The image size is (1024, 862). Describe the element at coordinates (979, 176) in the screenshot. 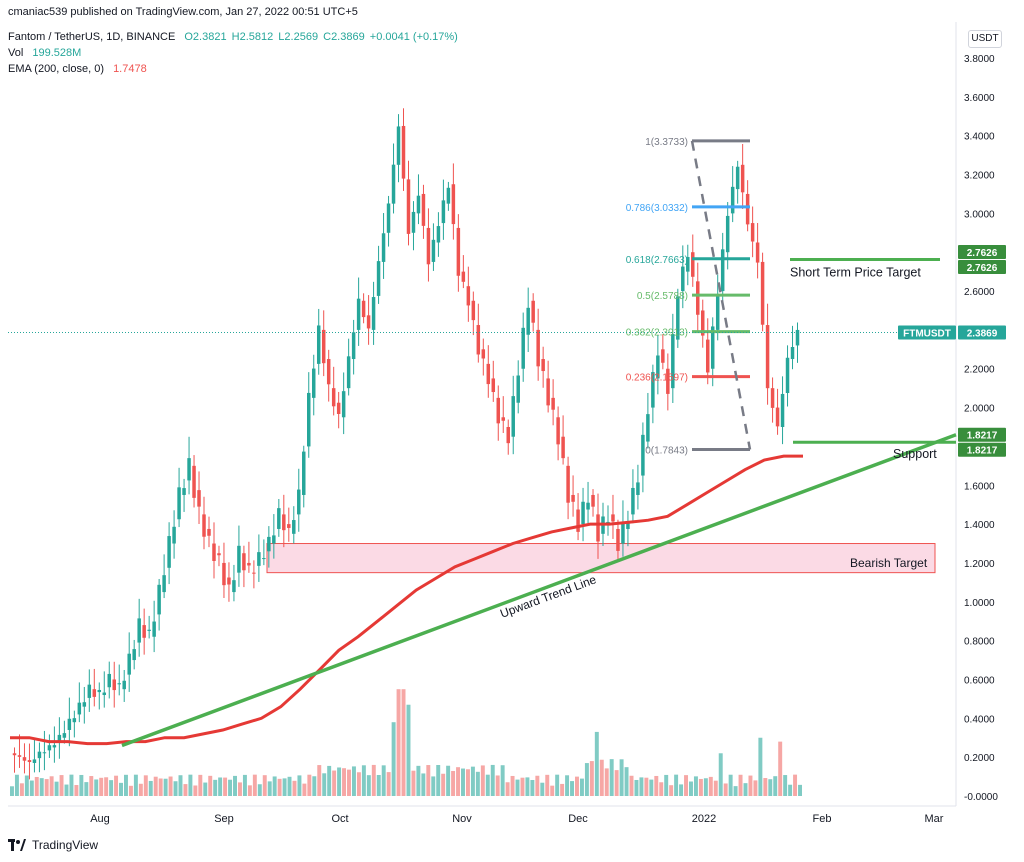

I see `price-tick-label: 3.2000` at that location.